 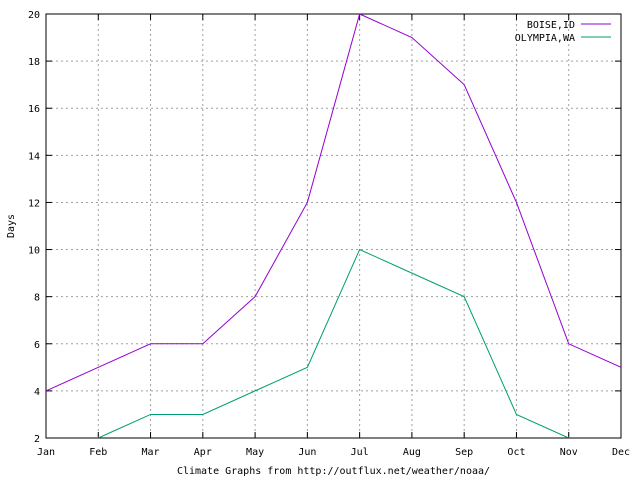 What do you see at coordinates (464, 452) in the screenshot?
I see `x-tick-label: Sep` at bounding box center [464, 452].